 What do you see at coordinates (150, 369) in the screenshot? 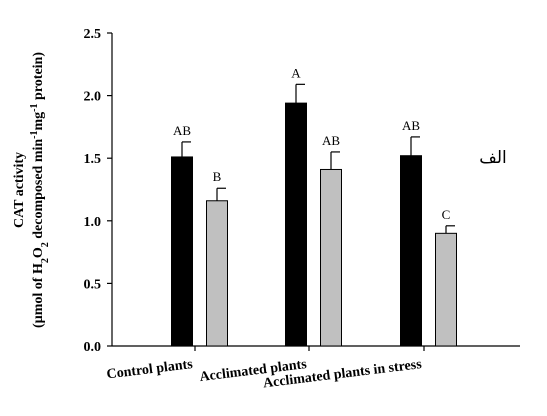
I see `x-tick-label: Control plants` at bounding box center [150, 369].